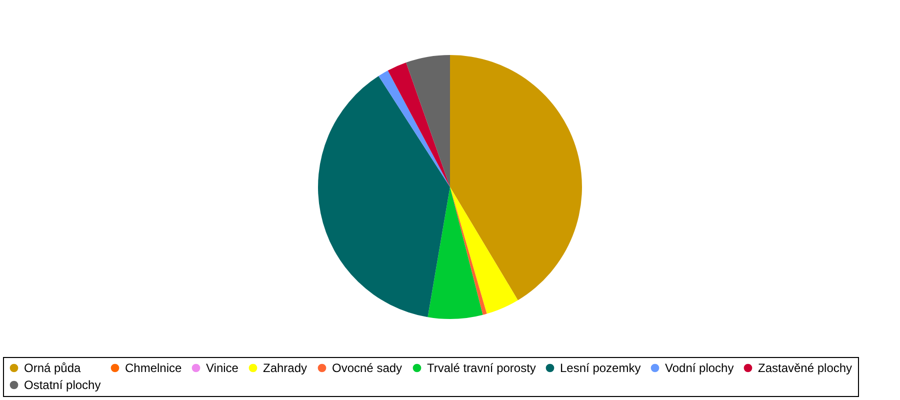  What do you see at coordinates (53, 368) in the screenshot?
I see `legend-label: Orná půda` at bounding box center [53, 368].